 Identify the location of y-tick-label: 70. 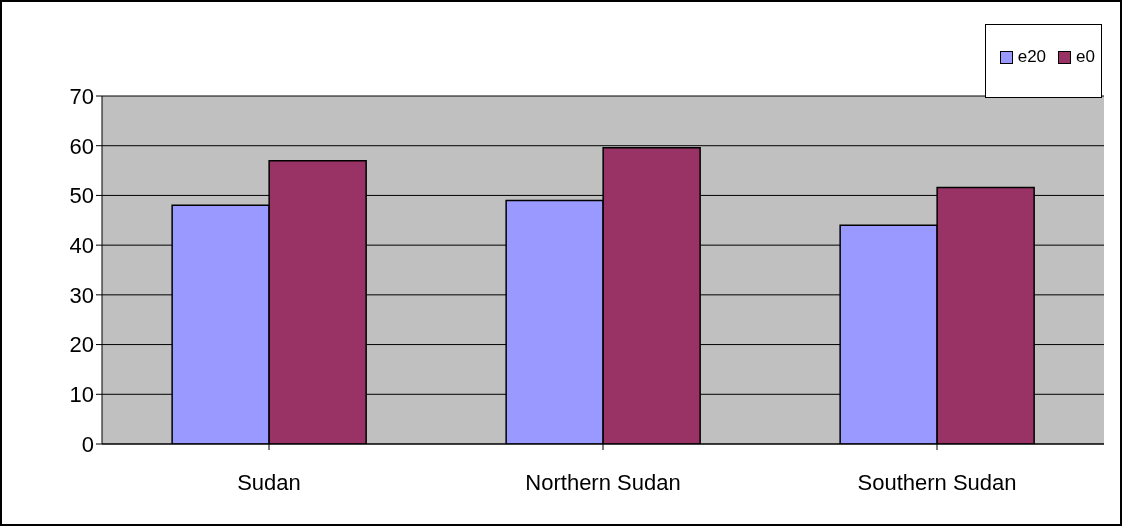
(81, 96).